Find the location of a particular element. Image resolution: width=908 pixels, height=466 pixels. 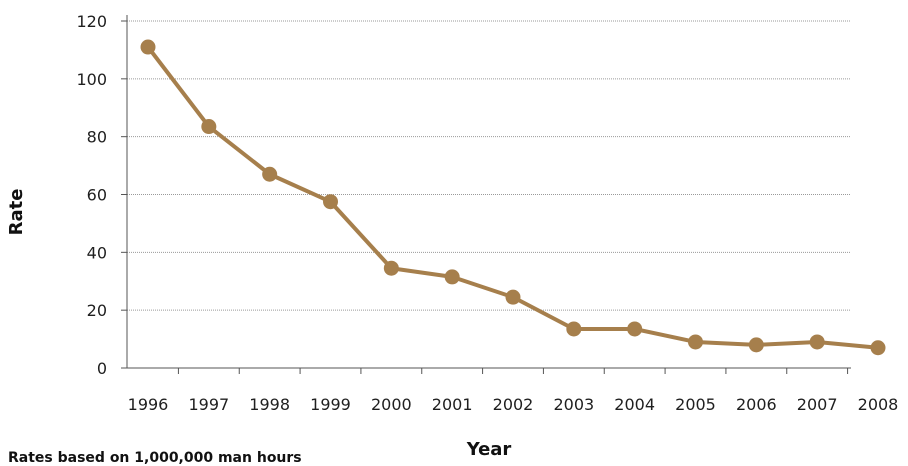

y-tick-label: 20 is located at coordinates (97, 310).